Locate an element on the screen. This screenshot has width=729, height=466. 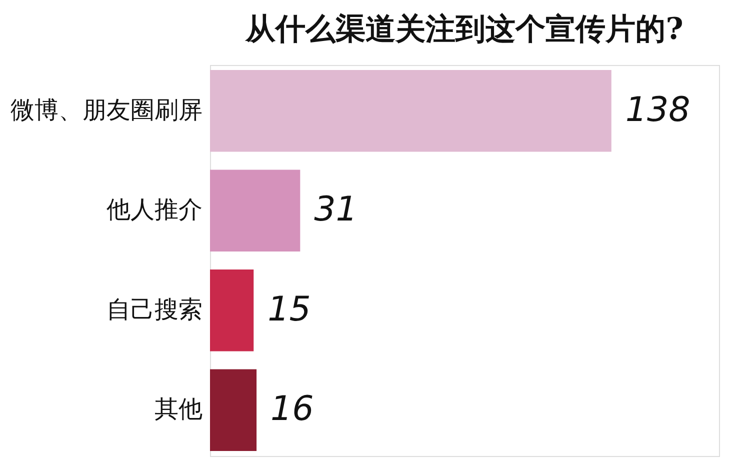
data-label: 138 is located at coordinates (657, 110).